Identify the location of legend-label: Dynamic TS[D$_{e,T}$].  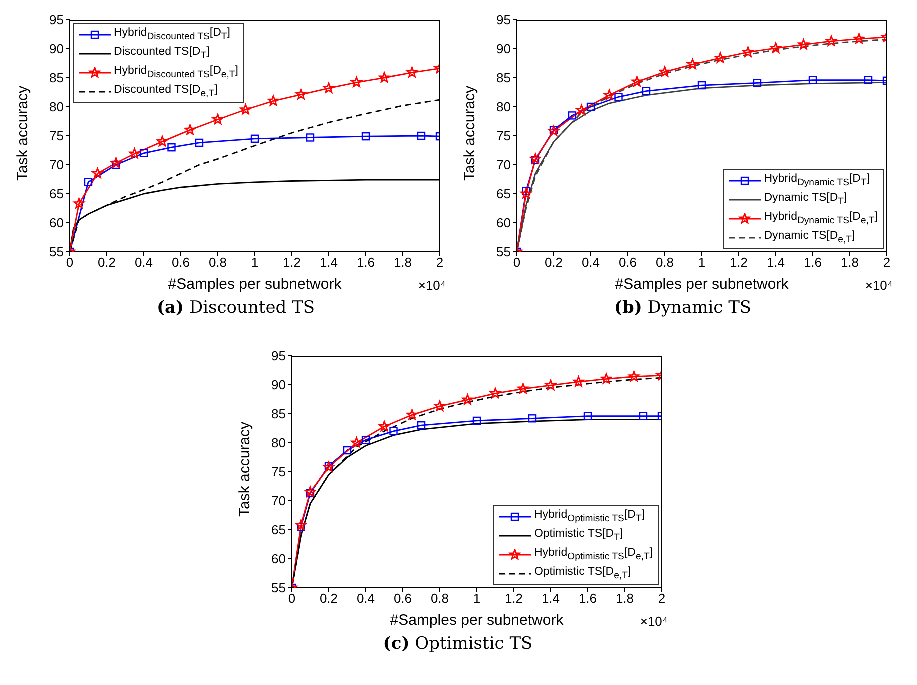
(810, 238).